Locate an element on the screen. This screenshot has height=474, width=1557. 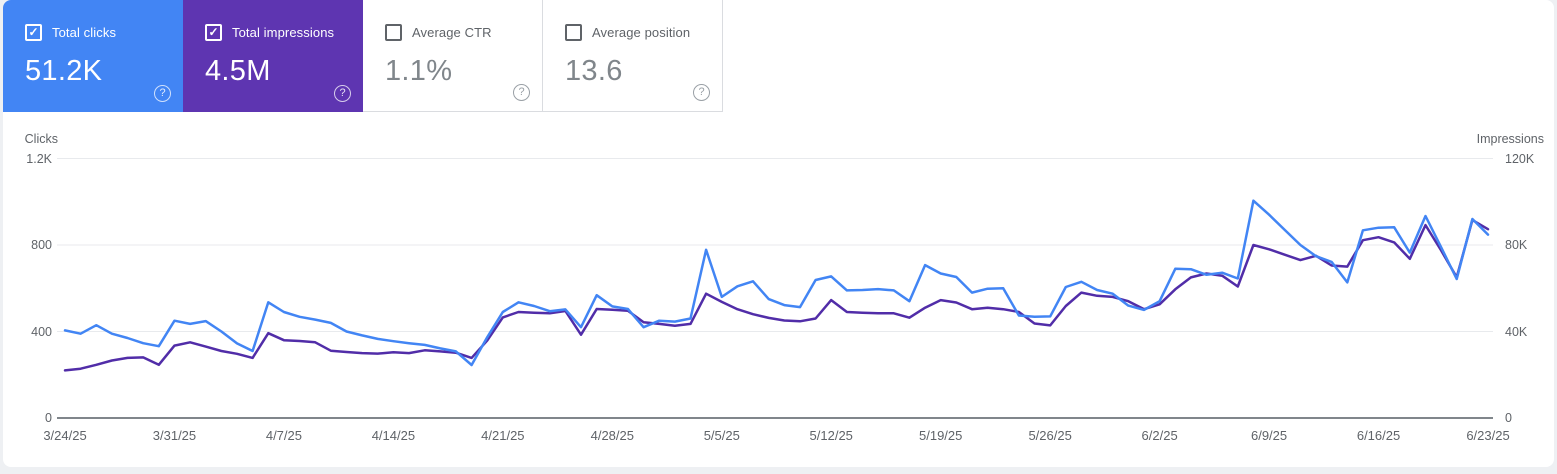
card-header: ✓ Total clicks is located at coordinates (104, 32).